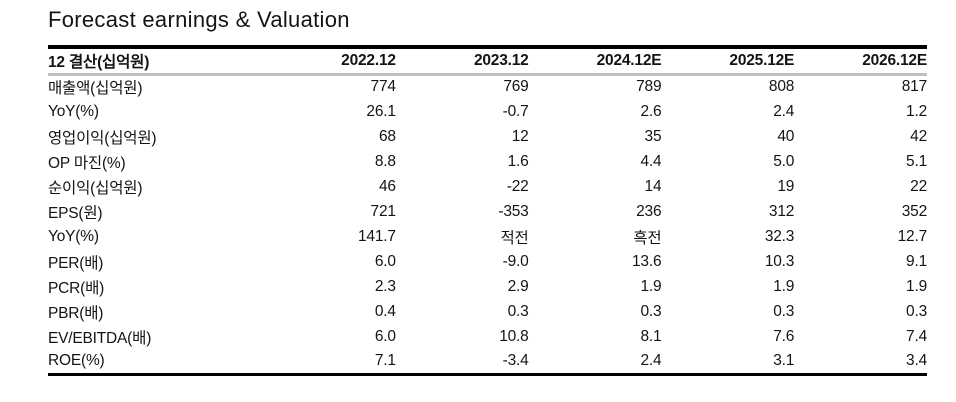 The image size is (956, 402). What do you see at coordinates (487, 136) in the screenshot?
I see `table-row: 영업이익(십억원) 68 12 35 40 42` at bounding box center [487, 136].